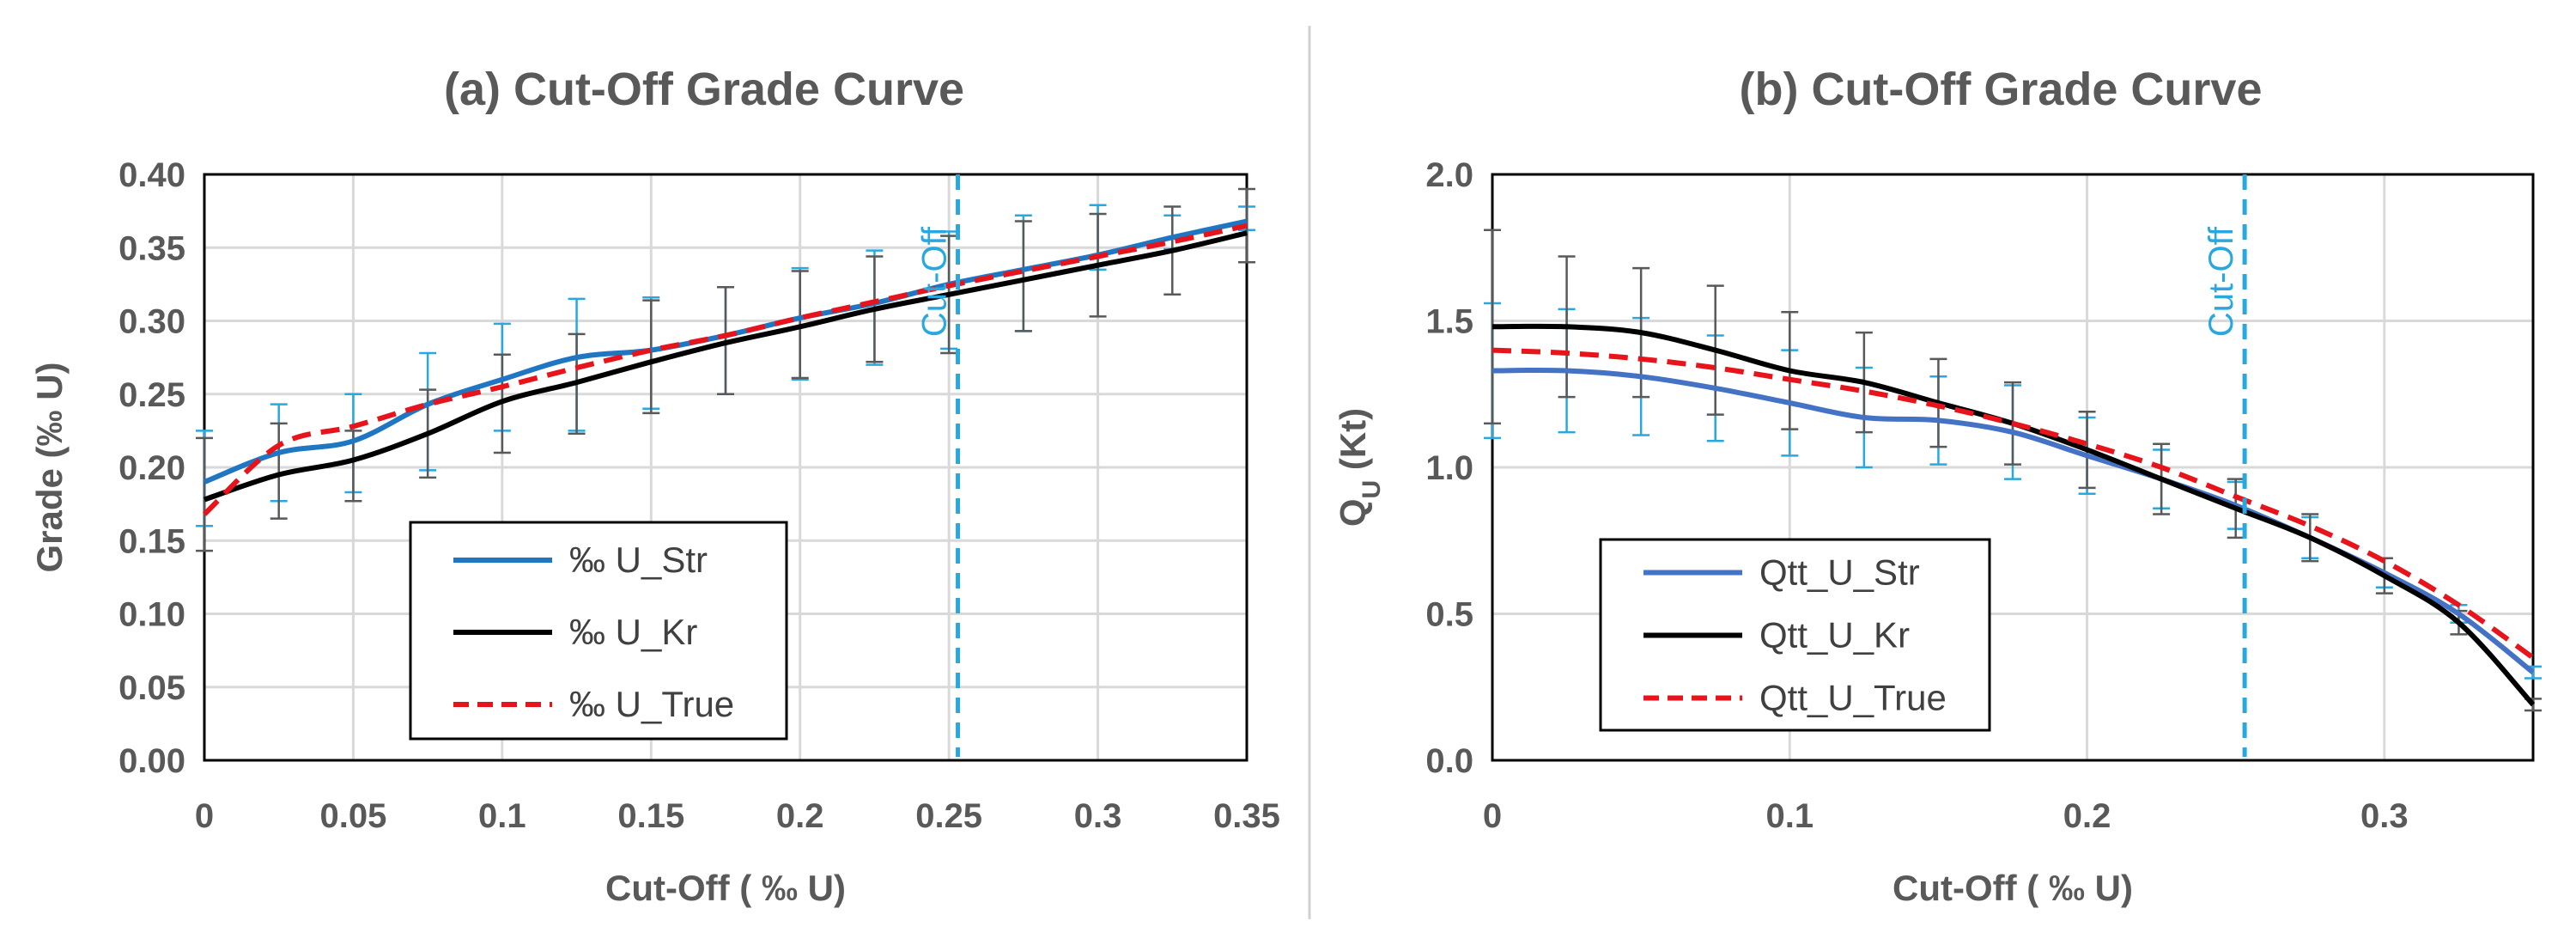  Describe the element at coordinates (1353, 444) in the screenshot. I see `y-axis-label-suffix-b: (Kt)` at that location.